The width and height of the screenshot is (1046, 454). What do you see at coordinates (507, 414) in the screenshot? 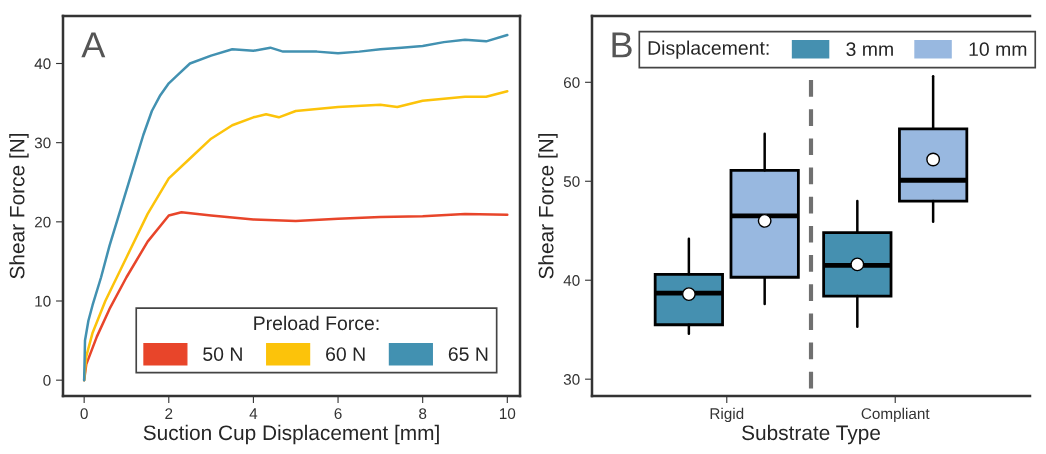
I see `x-tick-label: 10` at bounding box center [507, 414].